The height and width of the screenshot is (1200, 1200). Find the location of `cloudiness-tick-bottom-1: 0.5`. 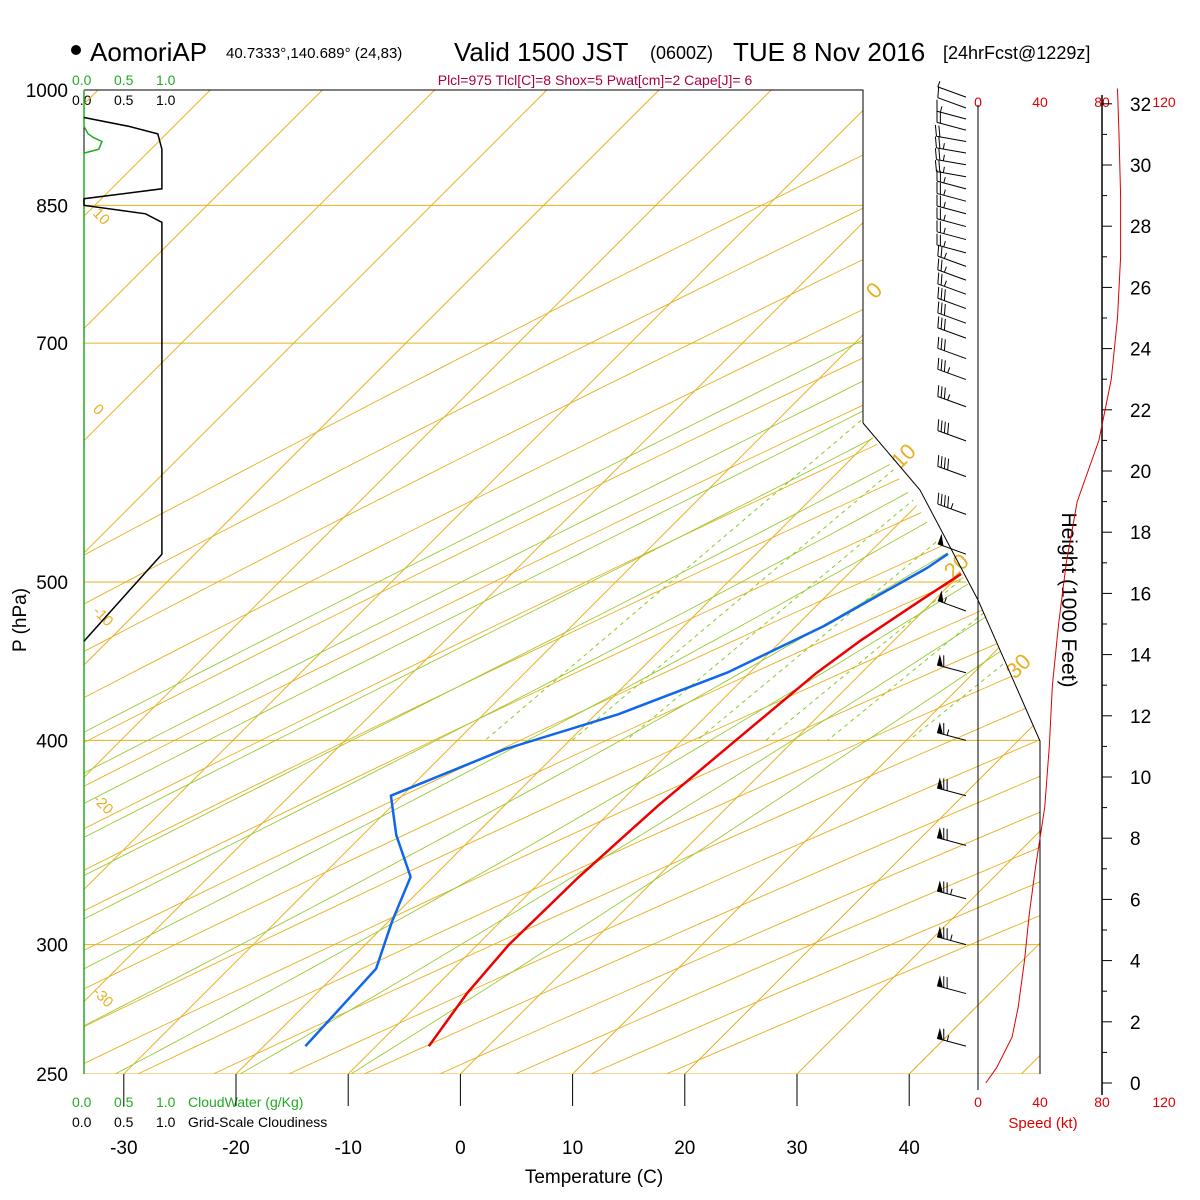

cloudiness-tick-bottom-1: 0.5 is located at coordinates (124, 1122).